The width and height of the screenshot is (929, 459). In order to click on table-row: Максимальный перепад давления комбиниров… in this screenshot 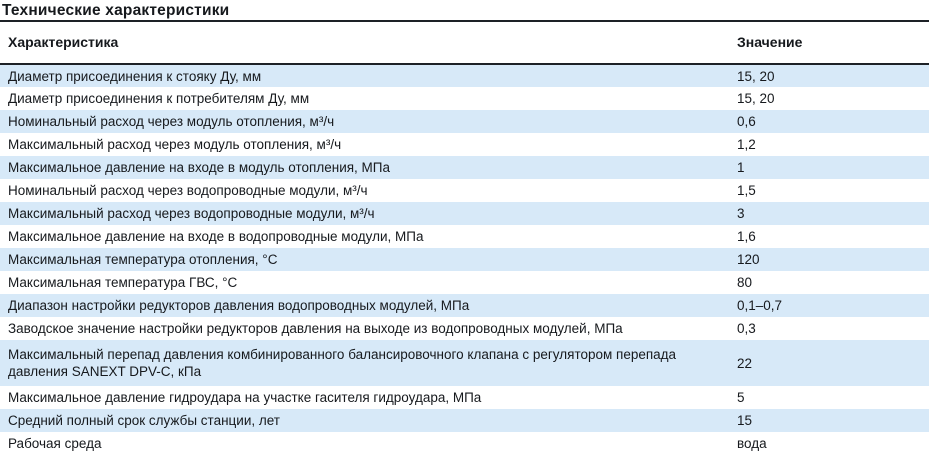, I will do `click(464, 363)`.